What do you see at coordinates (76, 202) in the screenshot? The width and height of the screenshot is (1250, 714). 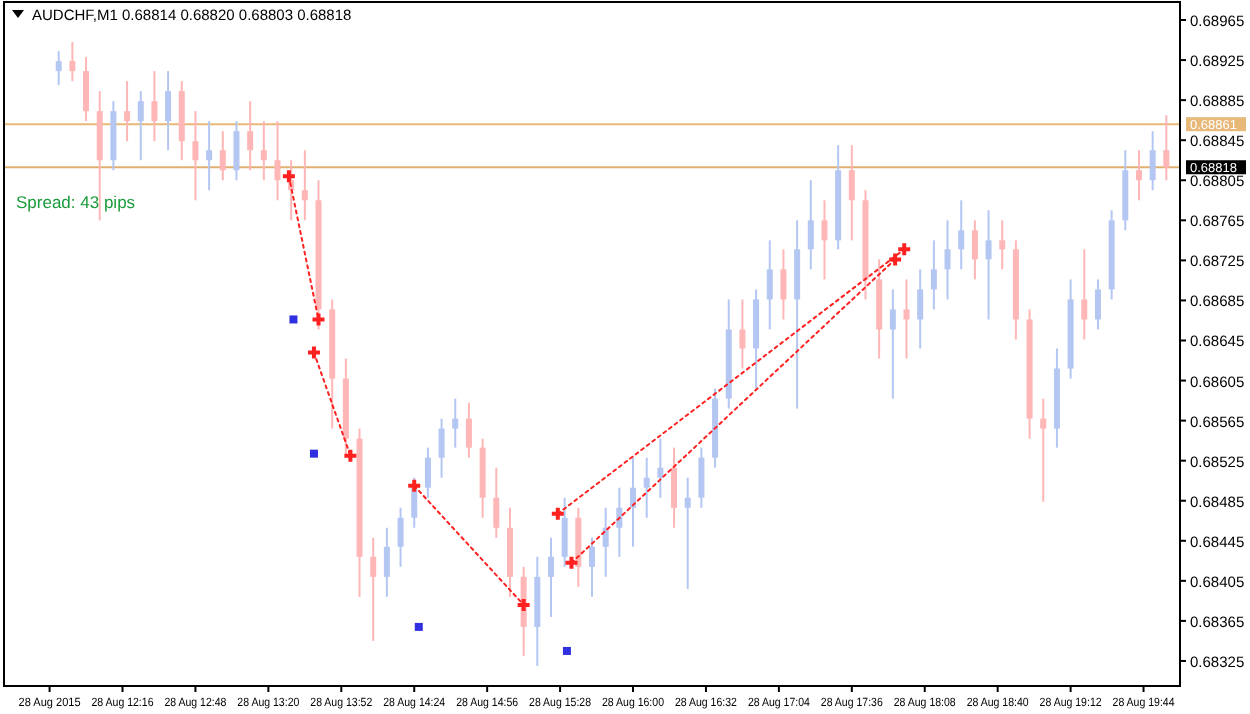 I see `annotation: Spread: 43 pips` at bounding box center [76, 202].